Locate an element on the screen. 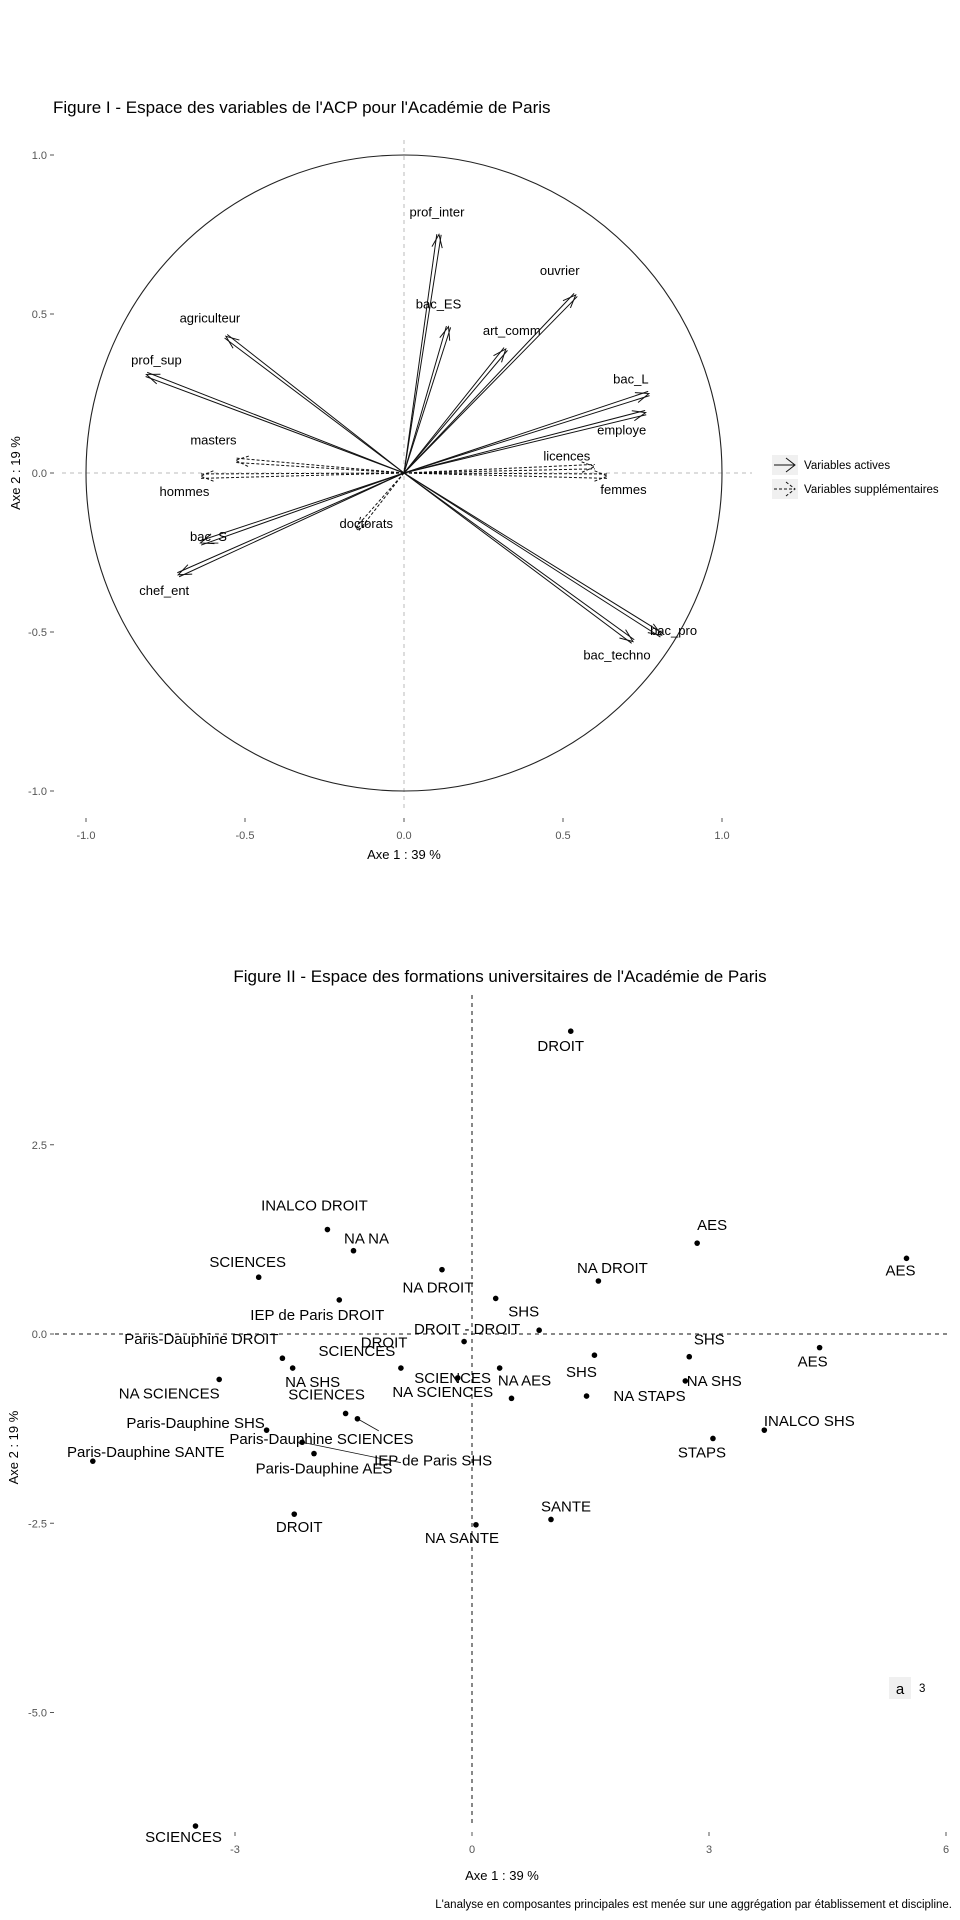 This screenshot has height=1920, width=960. vector-prof_sup-arrowhead is located at coordinates (153, 379).